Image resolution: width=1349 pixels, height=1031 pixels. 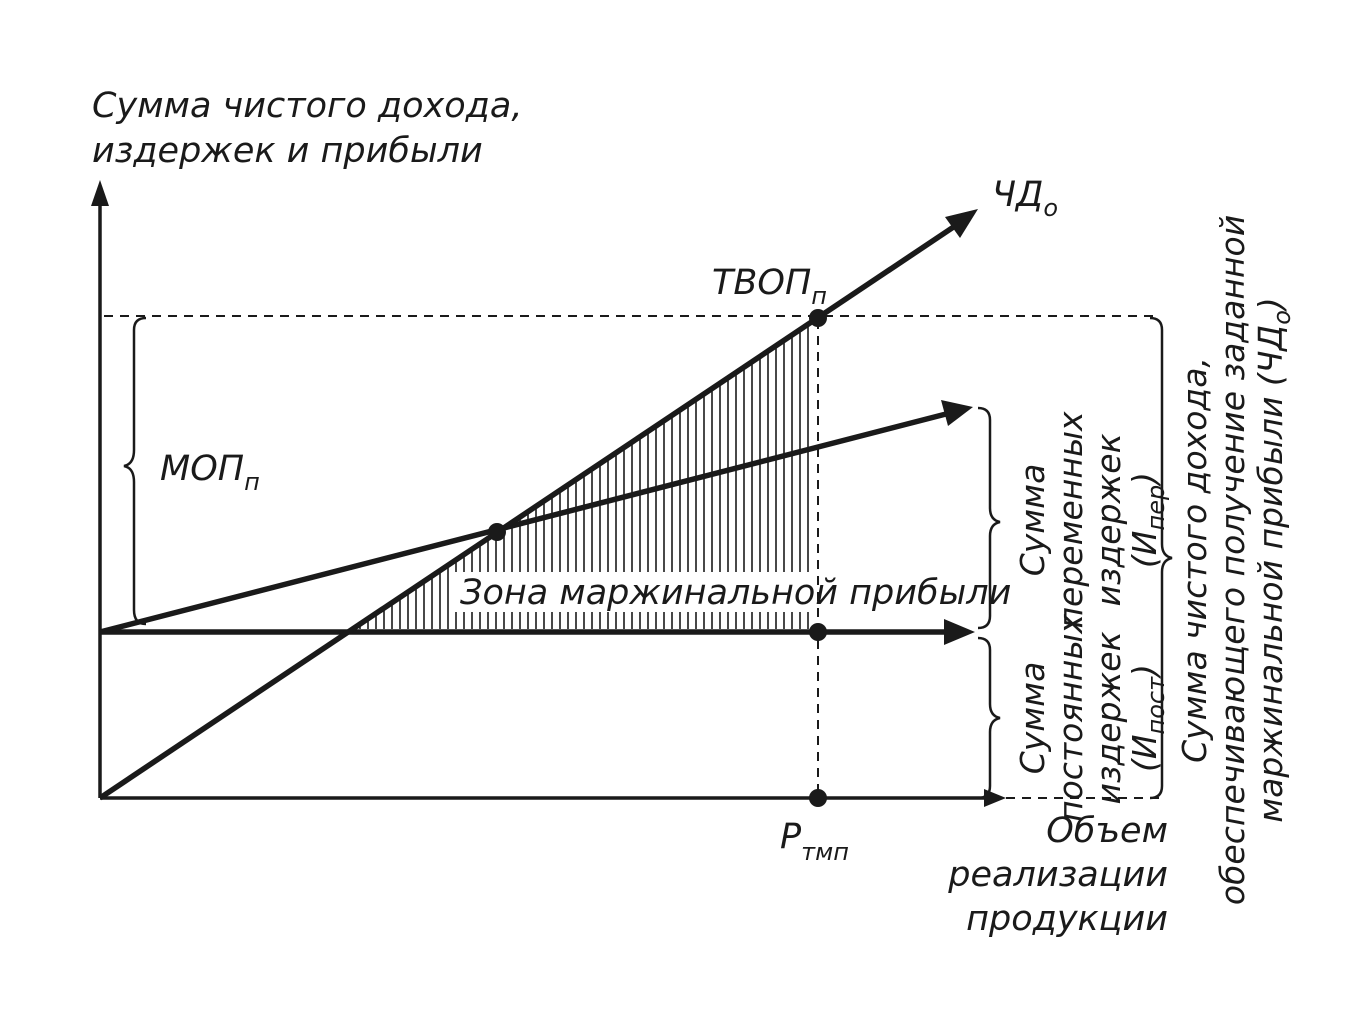 I want to click on fixed-costs-label: Сумма постоянных издержек (Ипост), so click(x=1091, y=718).